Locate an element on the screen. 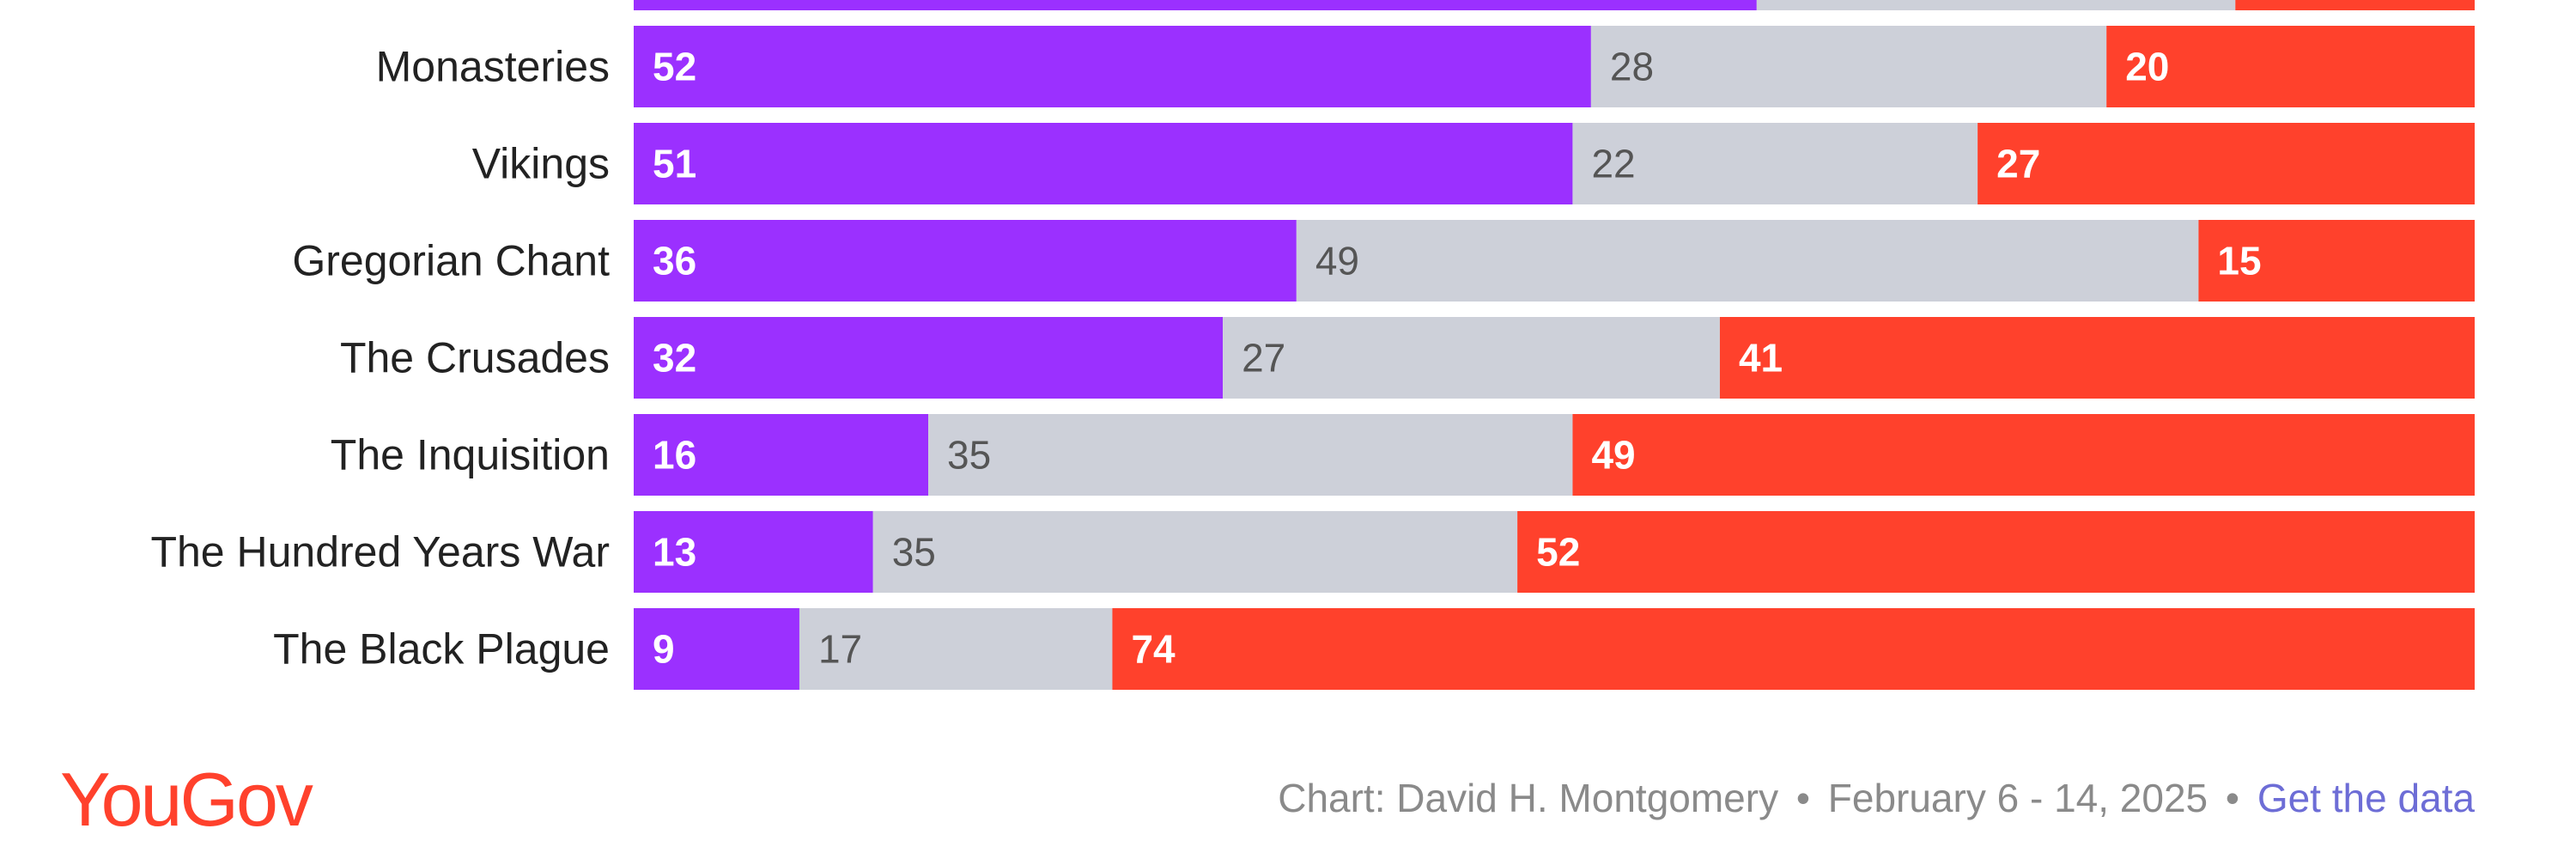  category-label: The Inquisition is located at coordinates (470, 455).